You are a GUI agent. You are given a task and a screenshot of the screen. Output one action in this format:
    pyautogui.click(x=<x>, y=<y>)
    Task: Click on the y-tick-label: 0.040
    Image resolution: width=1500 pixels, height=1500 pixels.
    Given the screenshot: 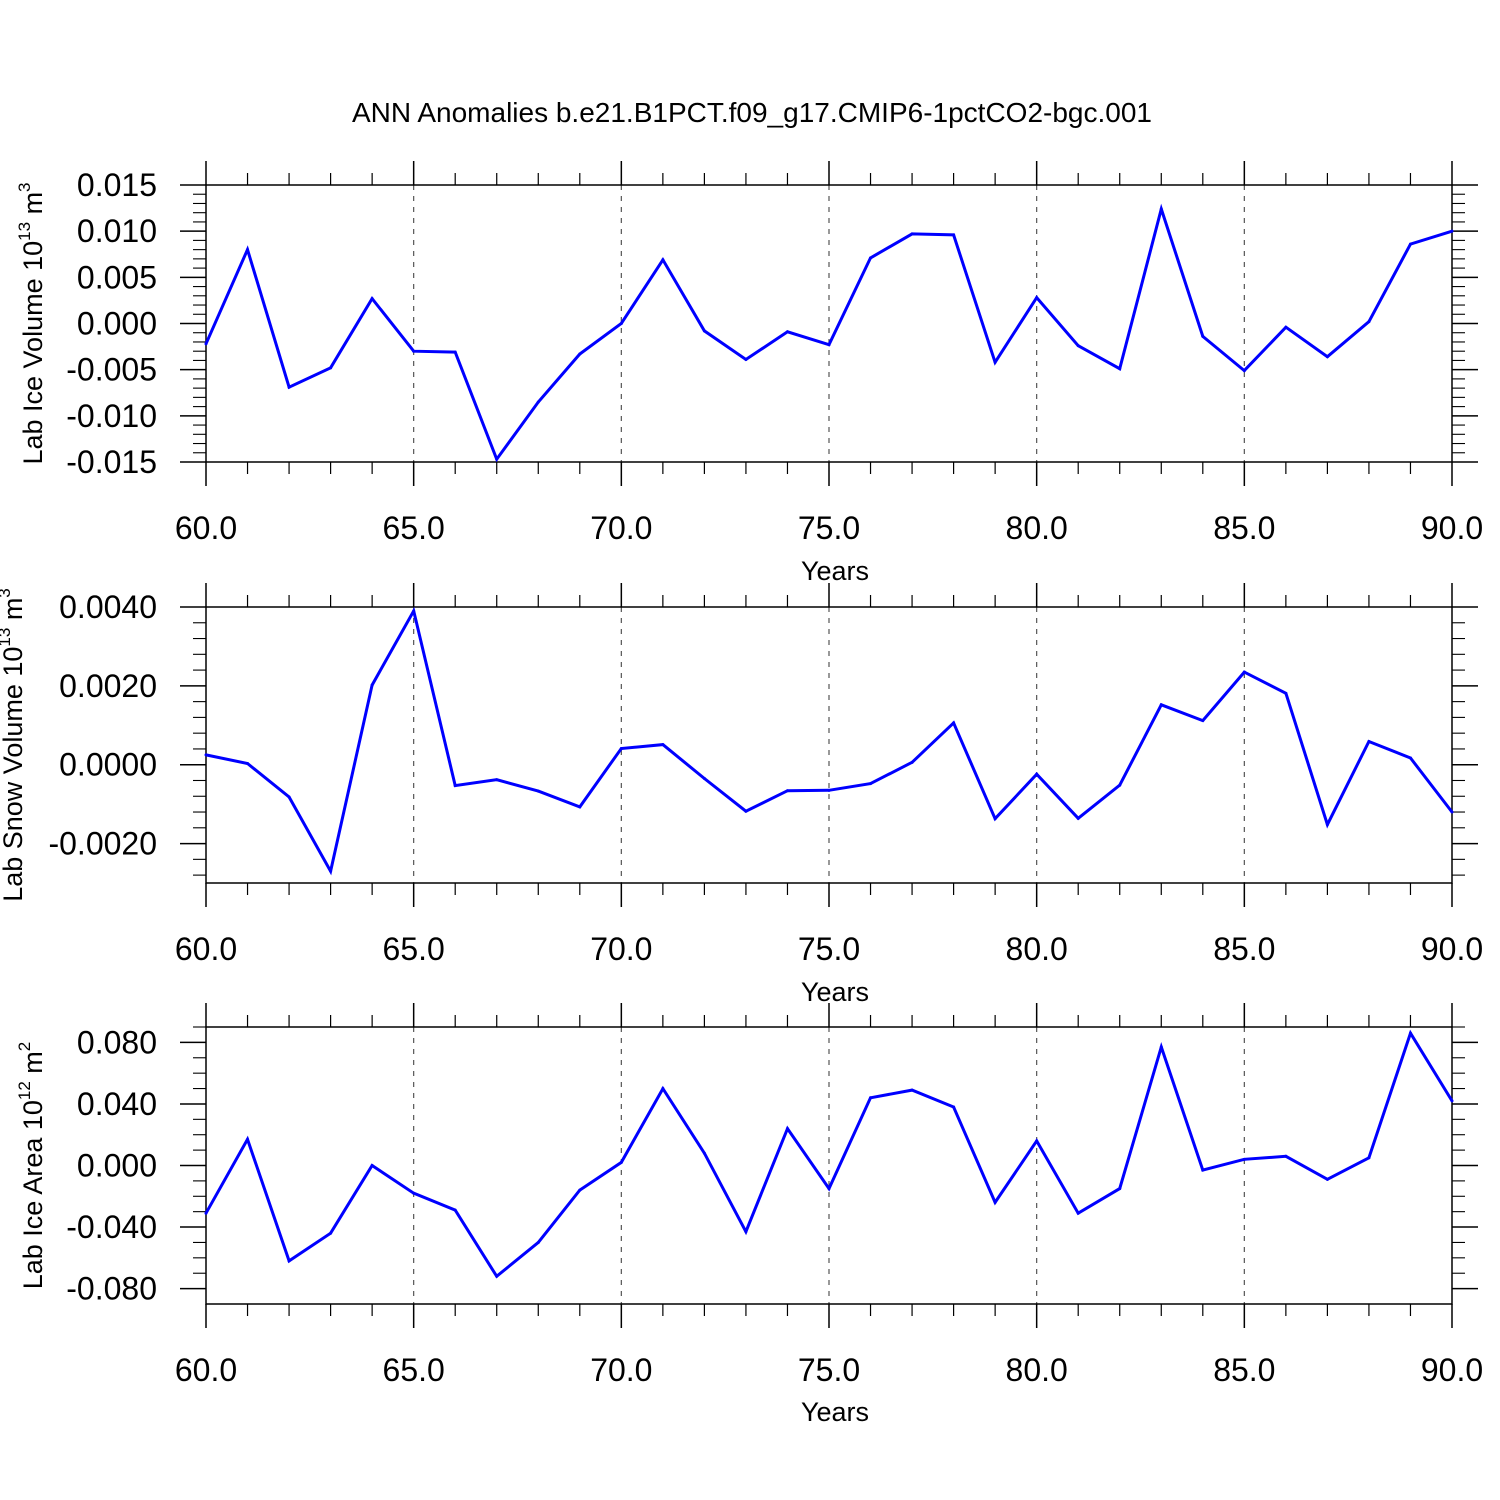 What is the action you would take?
    pyautogui.click(x=117, y=1104)
    